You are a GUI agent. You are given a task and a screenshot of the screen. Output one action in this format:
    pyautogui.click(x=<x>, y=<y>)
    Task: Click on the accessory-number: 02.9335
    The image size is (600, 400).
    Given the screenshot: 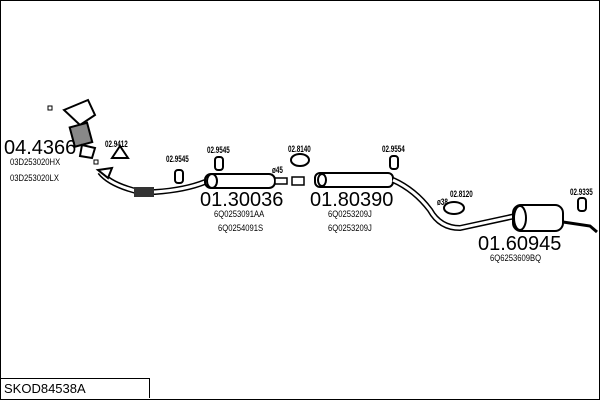 What is the action you would take?
    pyautogui.click(x=581, y=192)
    